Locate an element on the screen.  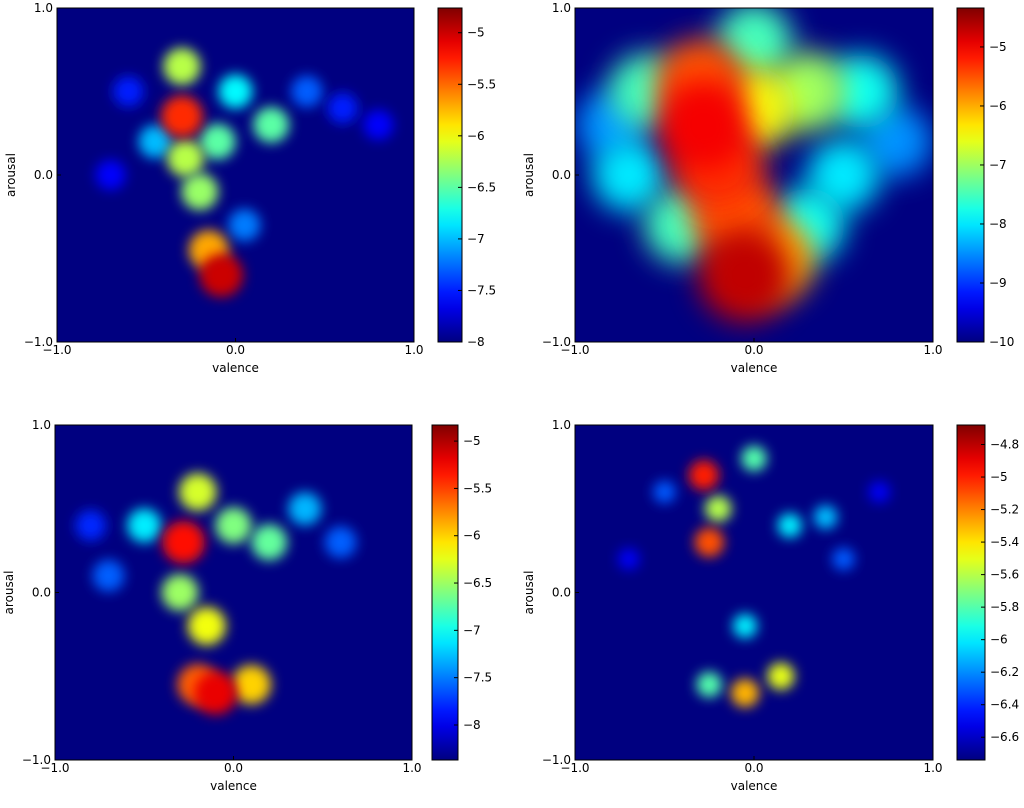
colorbar-tick-label: −6.4 is located at coordinates (1004, 705).